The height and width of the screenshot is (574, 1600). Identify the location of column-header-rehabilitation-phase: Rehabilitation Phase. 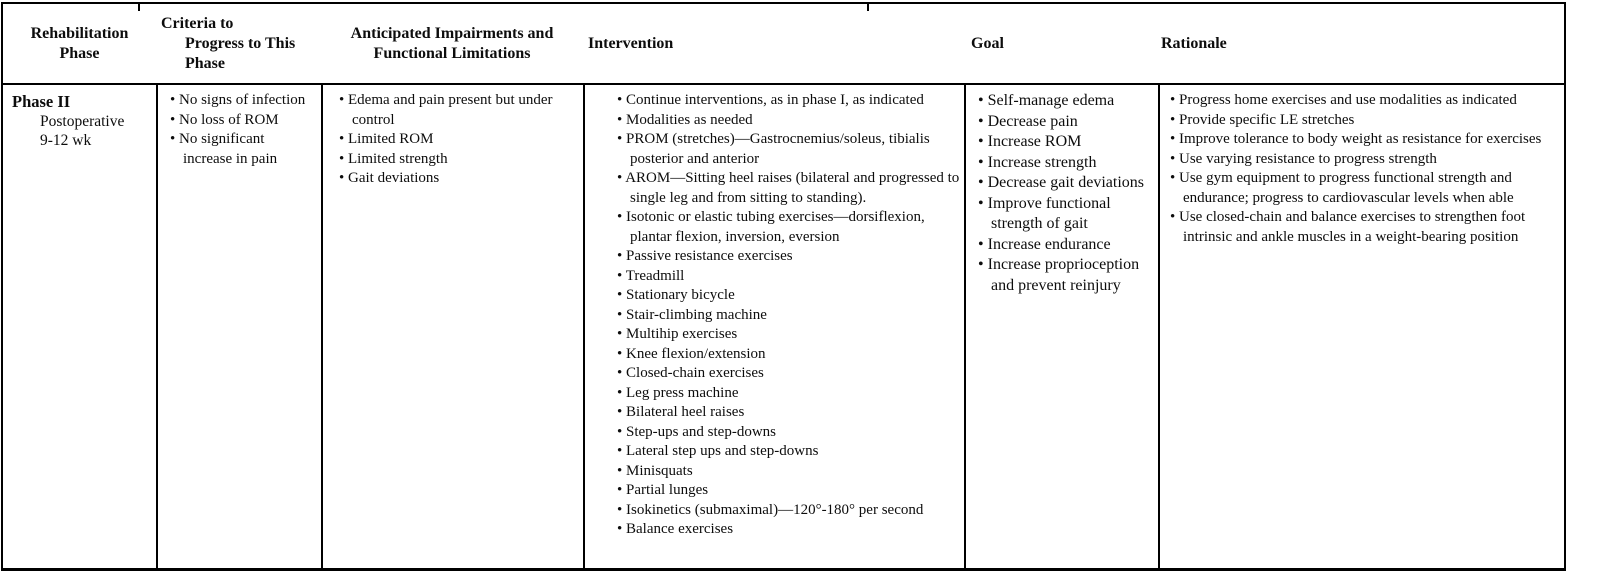
(79, 43).